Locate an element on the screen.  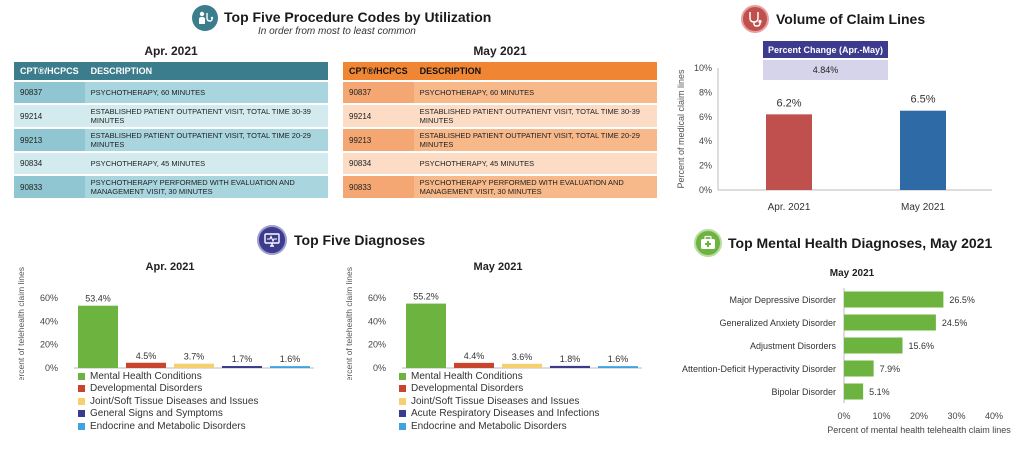
bar-value-label: 1.7% is located at coordinates (242, 359).